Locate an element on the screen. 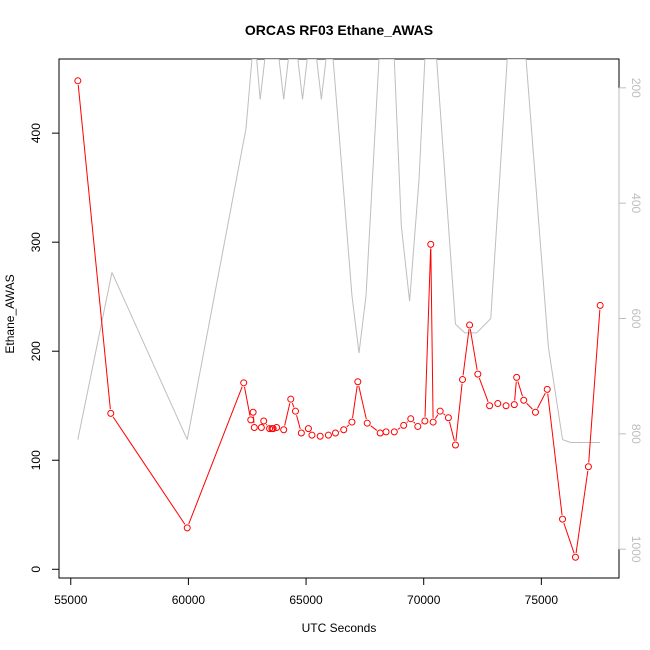 The image size is (650, 650). y-axis-right: 200 400 600 800 1000 is located at coordinates (630, 320).